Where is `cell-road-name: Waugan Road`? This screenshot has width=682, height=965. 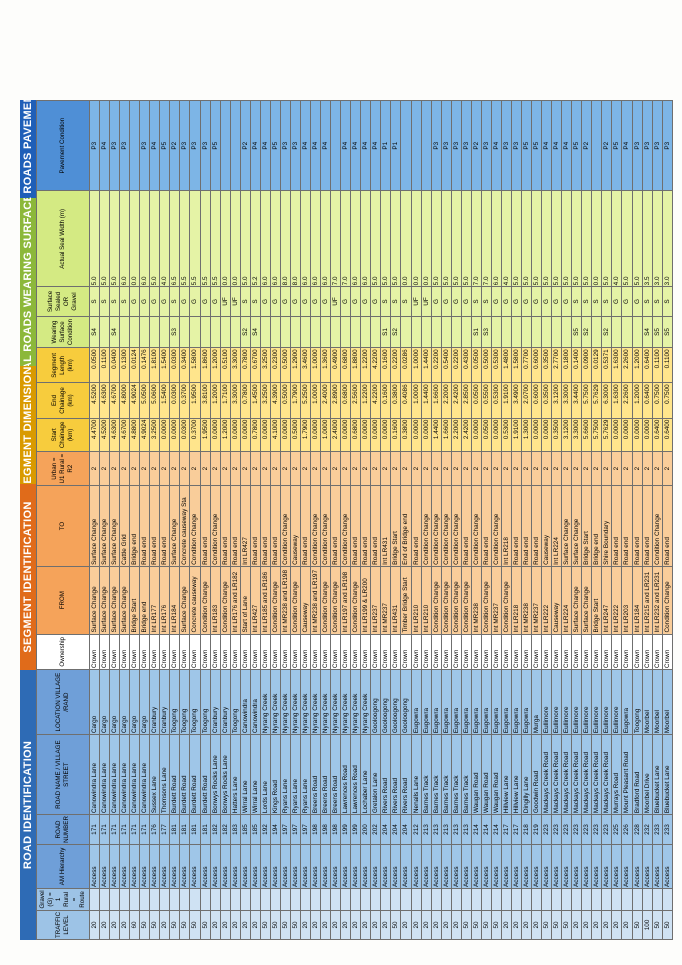
cell-road-name: Waugan Road is located at coordinates (476, 774).